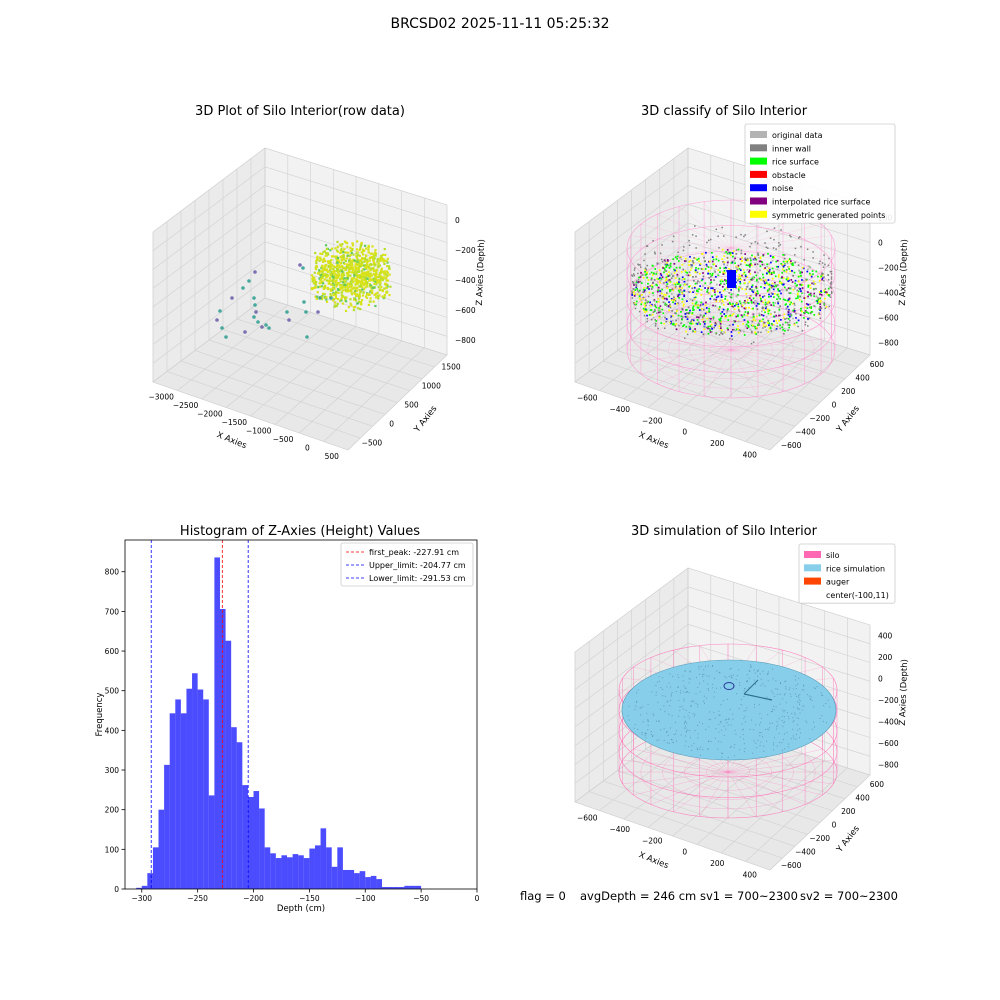 The image size is (1000, 1000). I want to click on panel-4-title: 3D simulation of Silo Interior, so click(724, 531).